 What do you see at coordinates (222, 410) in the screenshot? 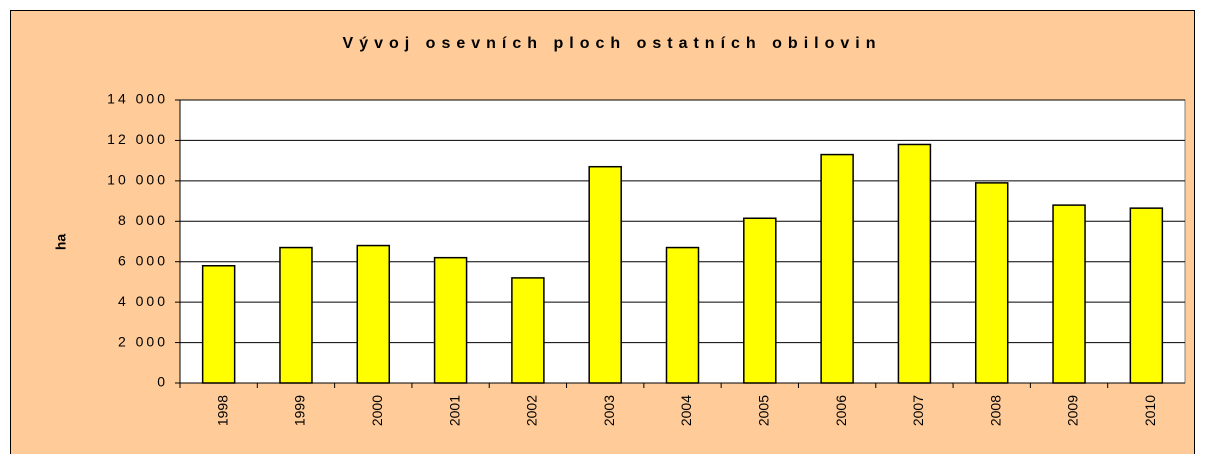
I see `x-tick-label: 1998` at bounding box center [222, 410].